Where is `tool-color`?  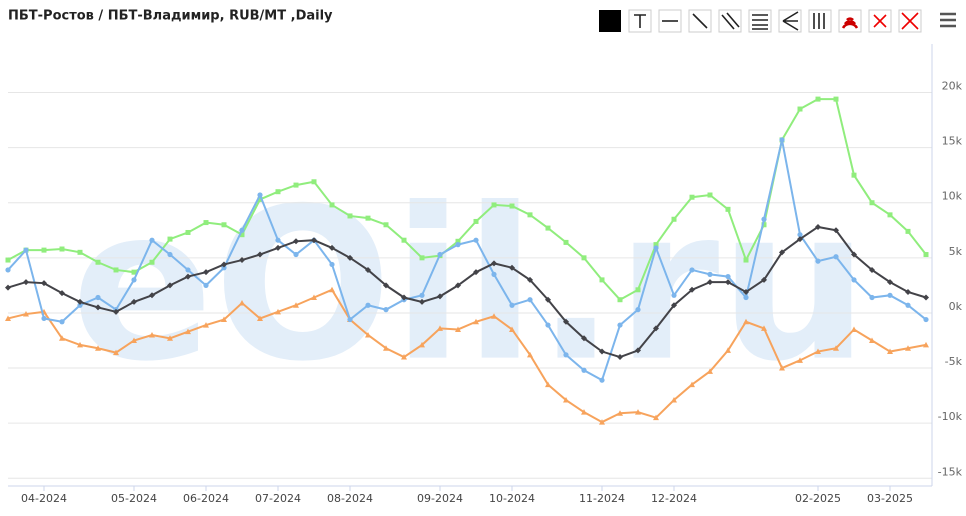
tool-color is located at coordinates (610, 21).